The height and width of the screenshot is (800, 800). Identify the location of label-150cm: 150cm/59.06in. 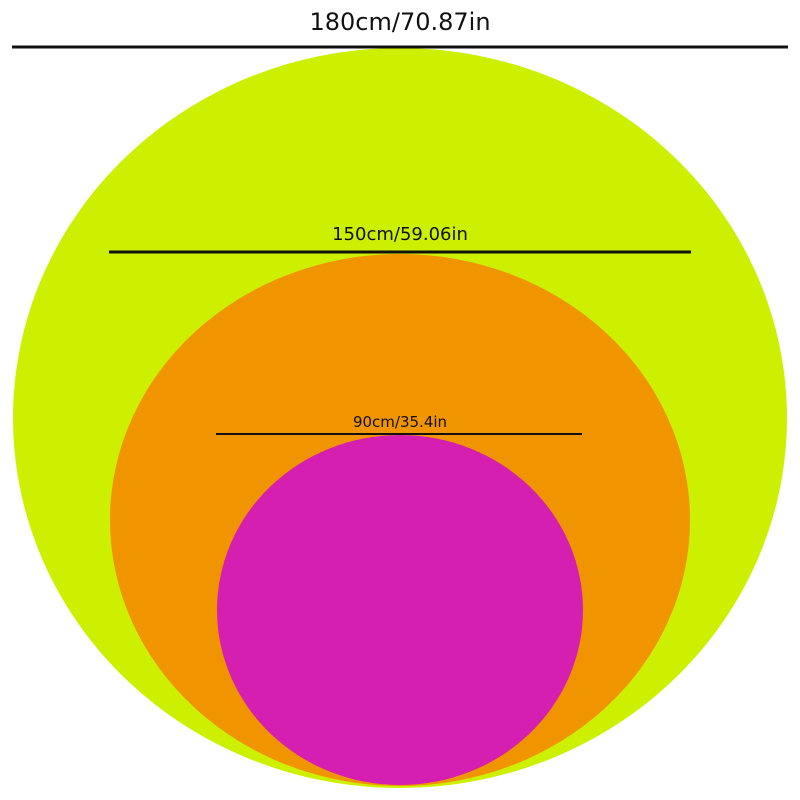
(400, 234).